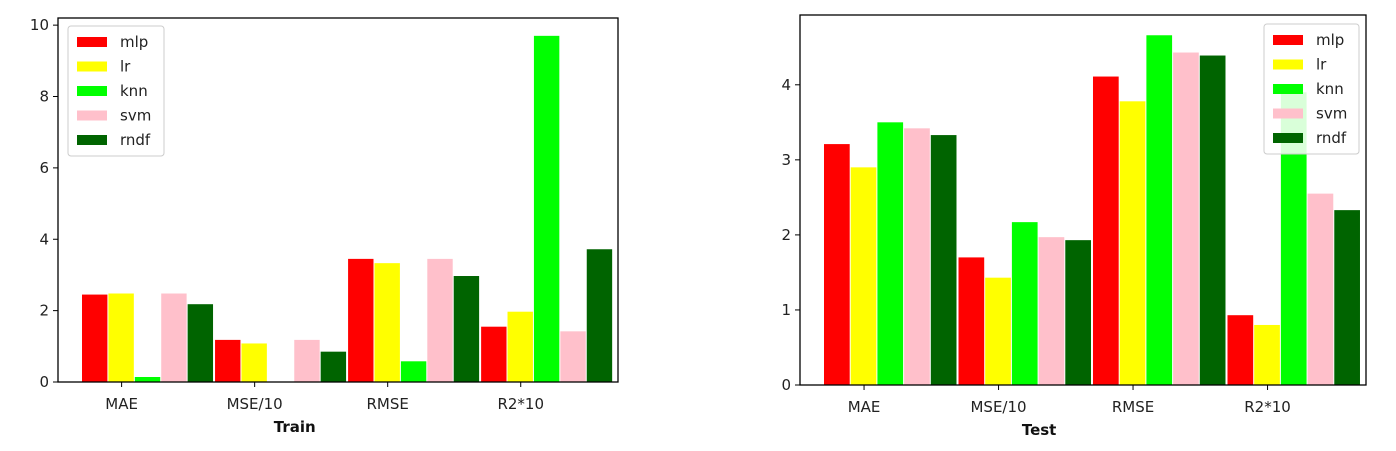 This screenshot has width=1396, height=451. Describe the element at coordinates (39, 25) in the screenshot. I see `train-ytick-label-5: 10` at that location.